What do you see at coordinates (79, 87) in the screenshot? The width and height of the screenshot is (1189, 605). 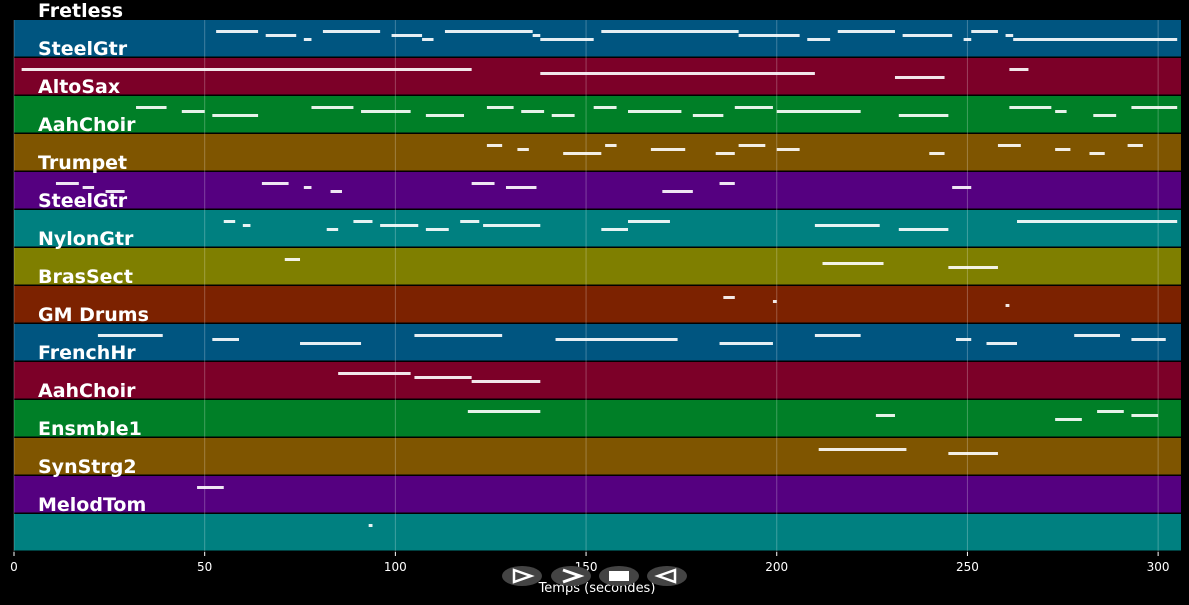 I see `track-label: AltoSax` at bounding box center [79, 87].